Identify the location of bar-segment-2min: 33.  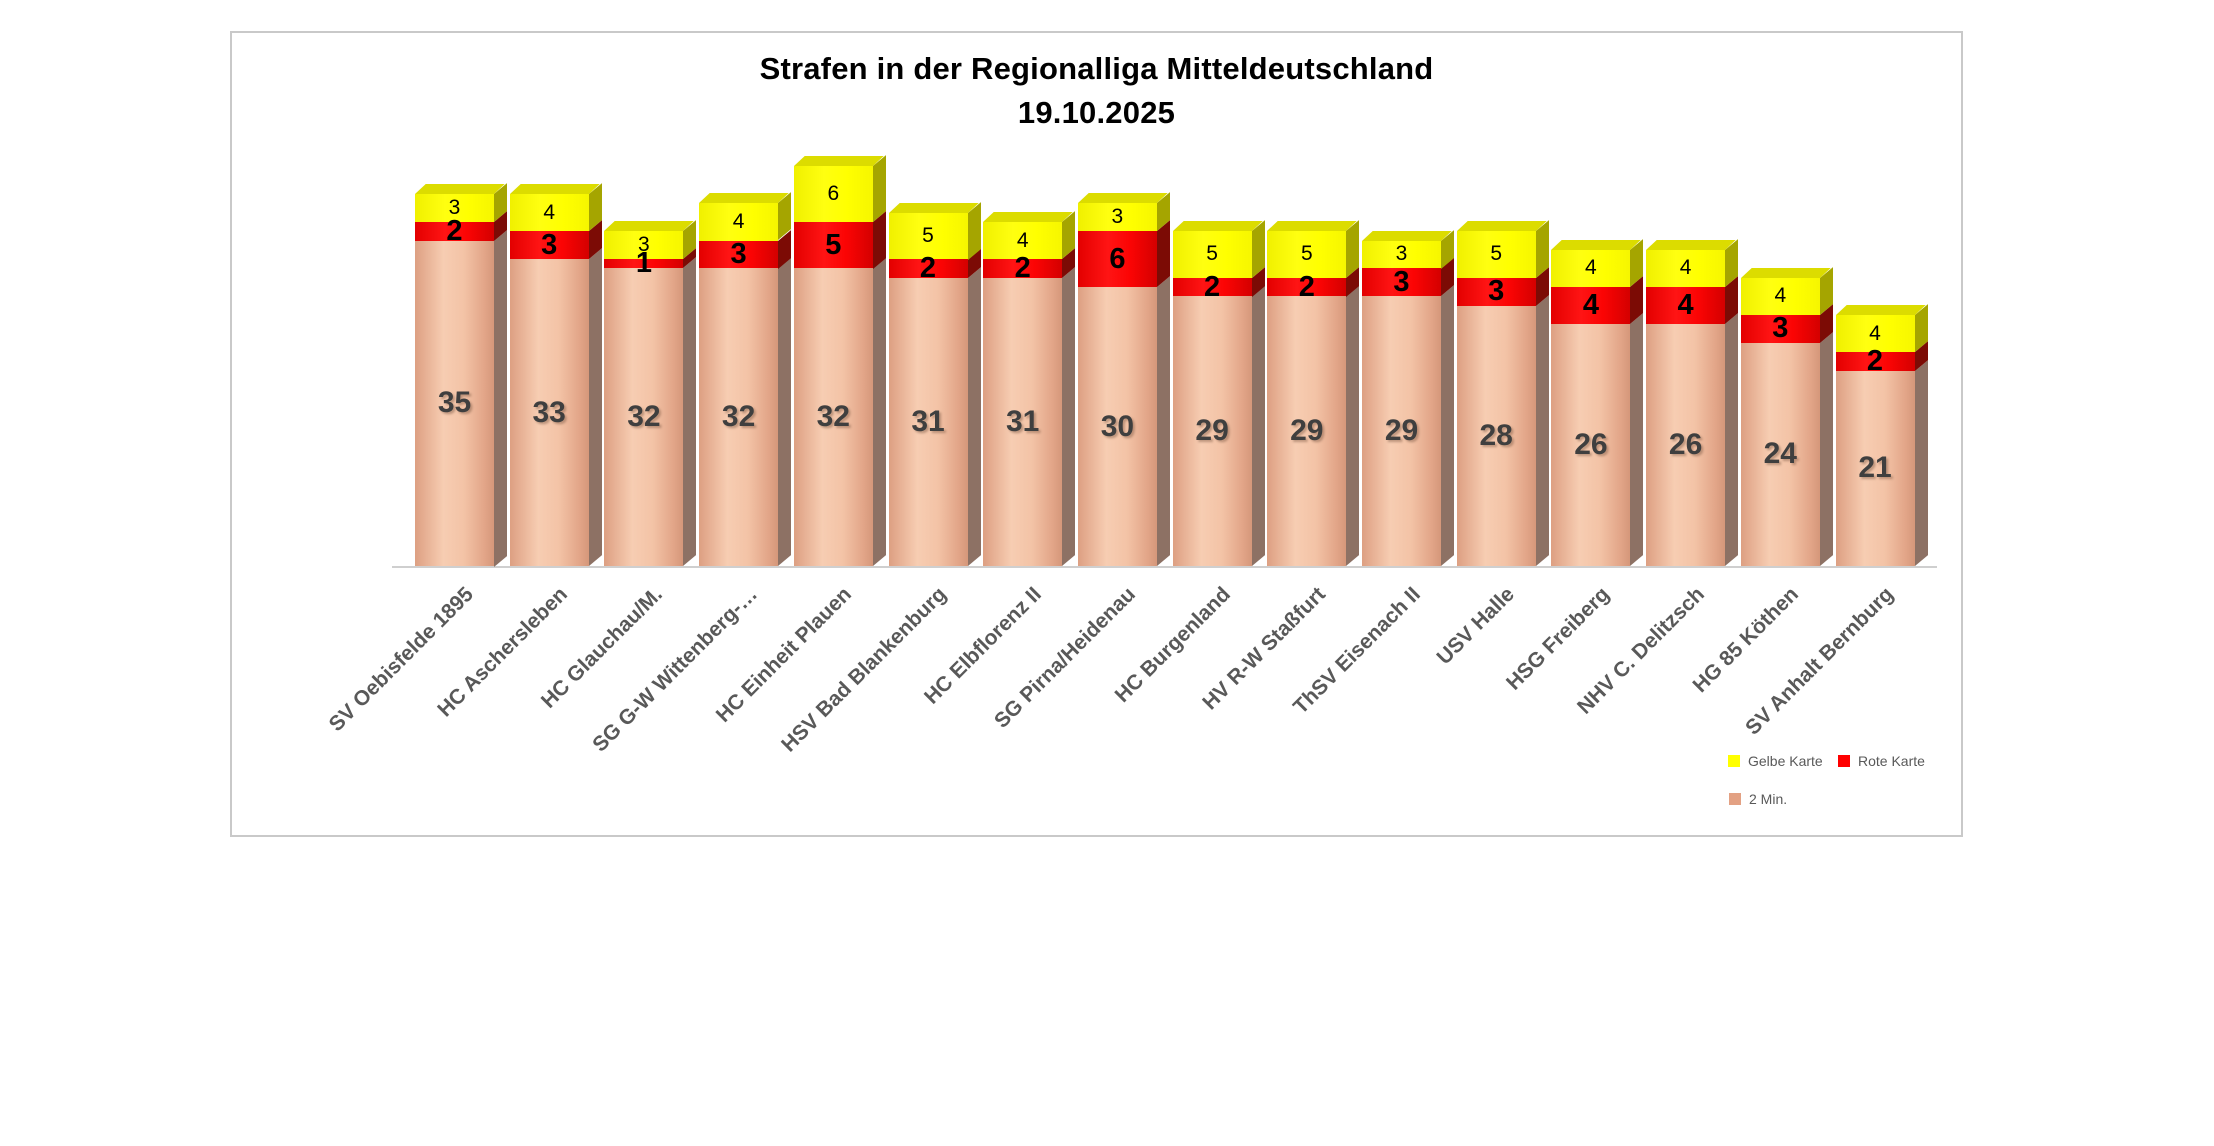
(555, 407).